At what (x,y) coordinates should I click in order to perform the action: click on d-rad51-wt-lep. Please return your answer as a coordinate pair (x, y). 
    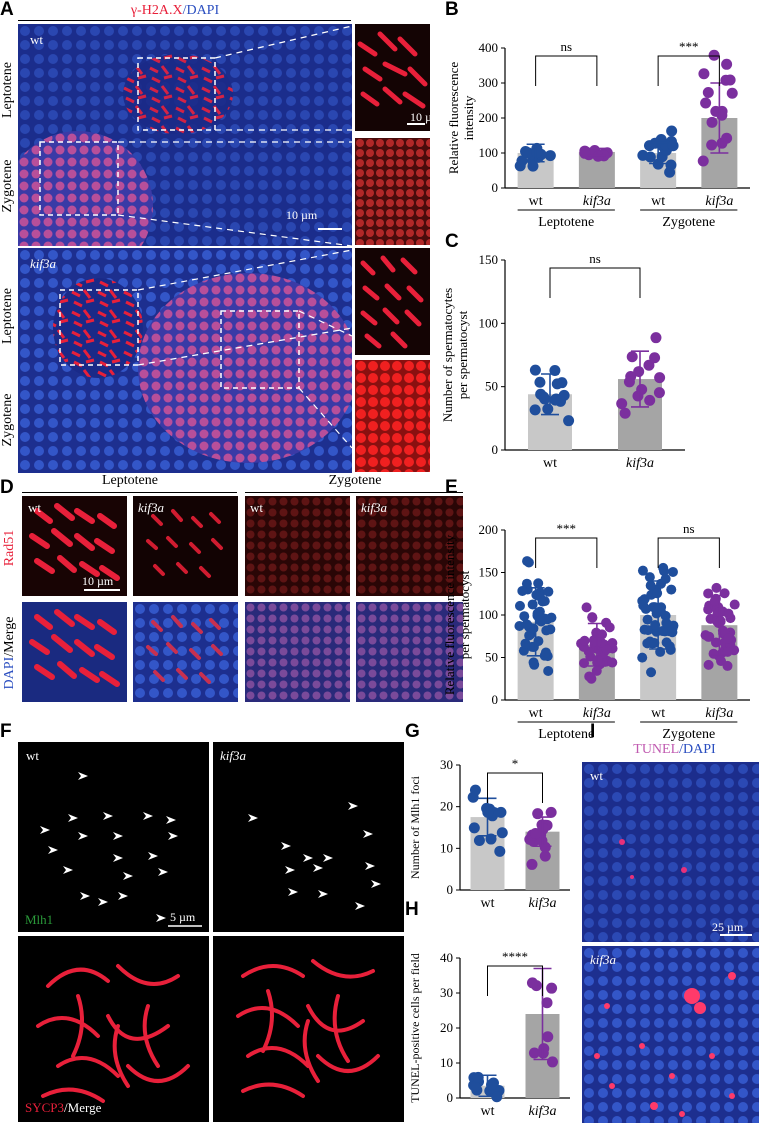
    Looking at the image, I should click on (74, 546).